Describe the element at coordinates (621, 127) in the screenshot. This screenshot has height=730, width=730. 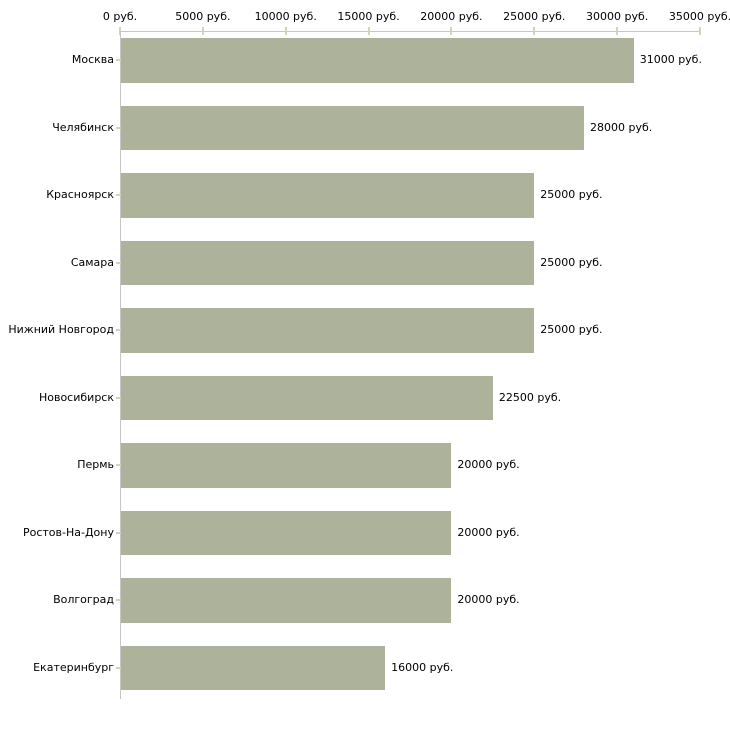
I see `value-label: 28000 руб.` at that location.